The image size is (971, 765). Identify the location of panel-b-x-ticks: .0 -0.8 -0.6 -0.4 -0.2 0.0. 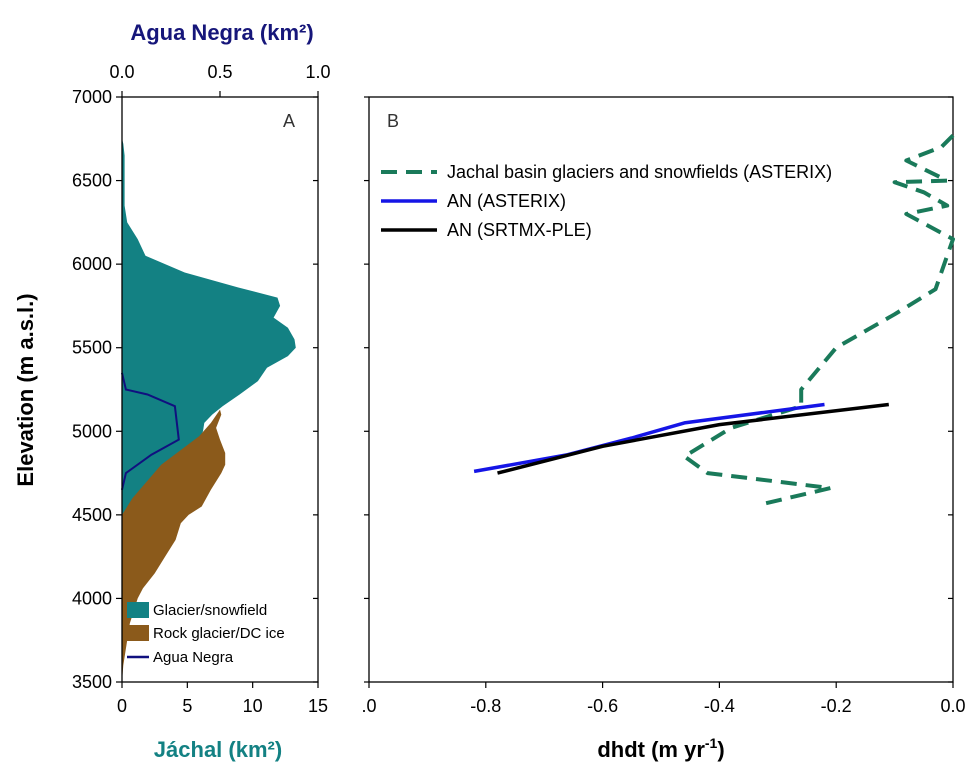
(663, 699).